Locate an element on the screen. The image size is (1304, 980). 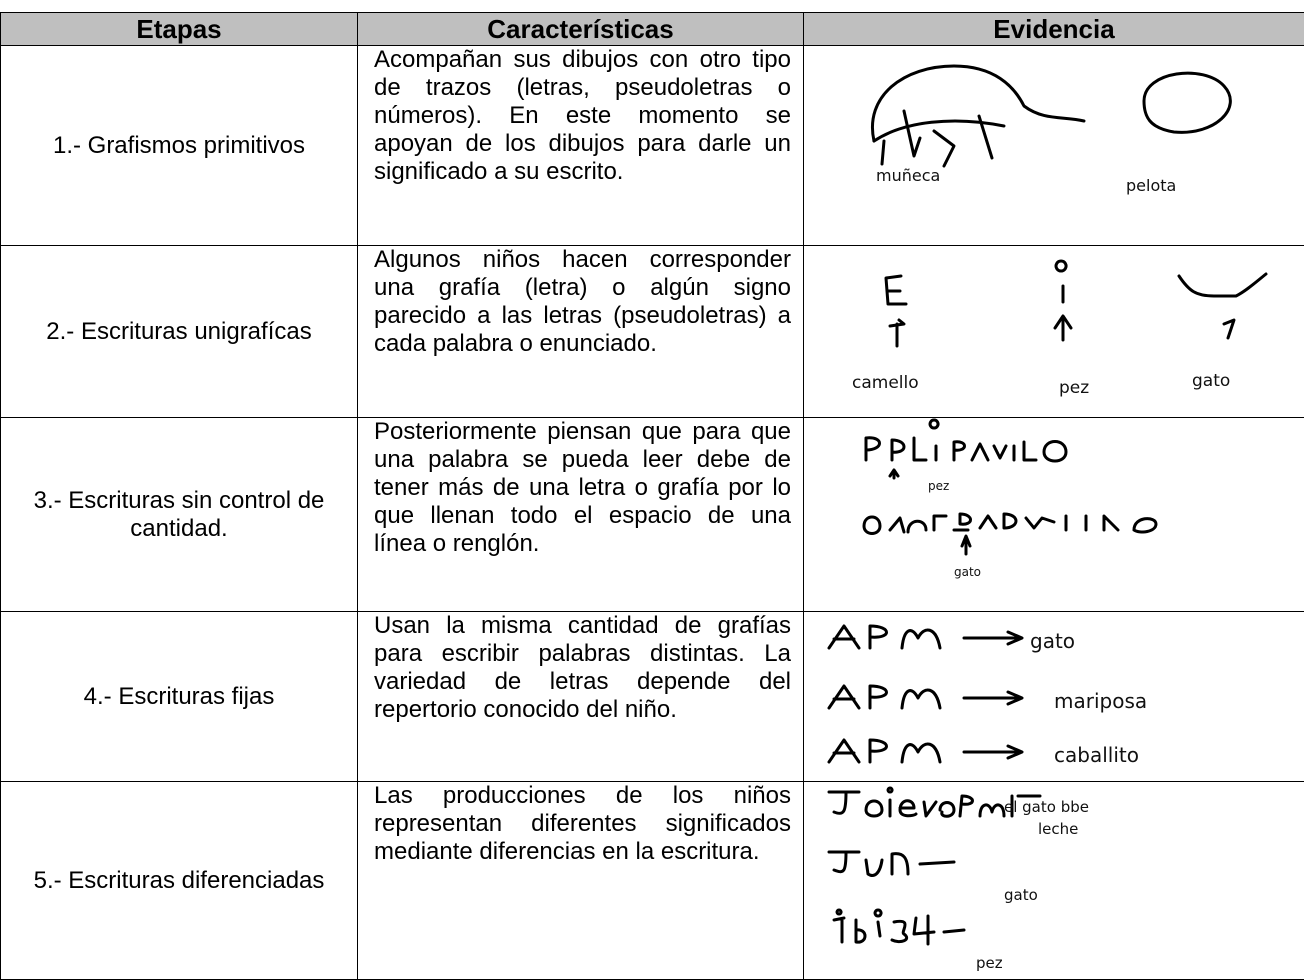
header-row: Etapas Características Evidencia is located at coordinates (652, 29).